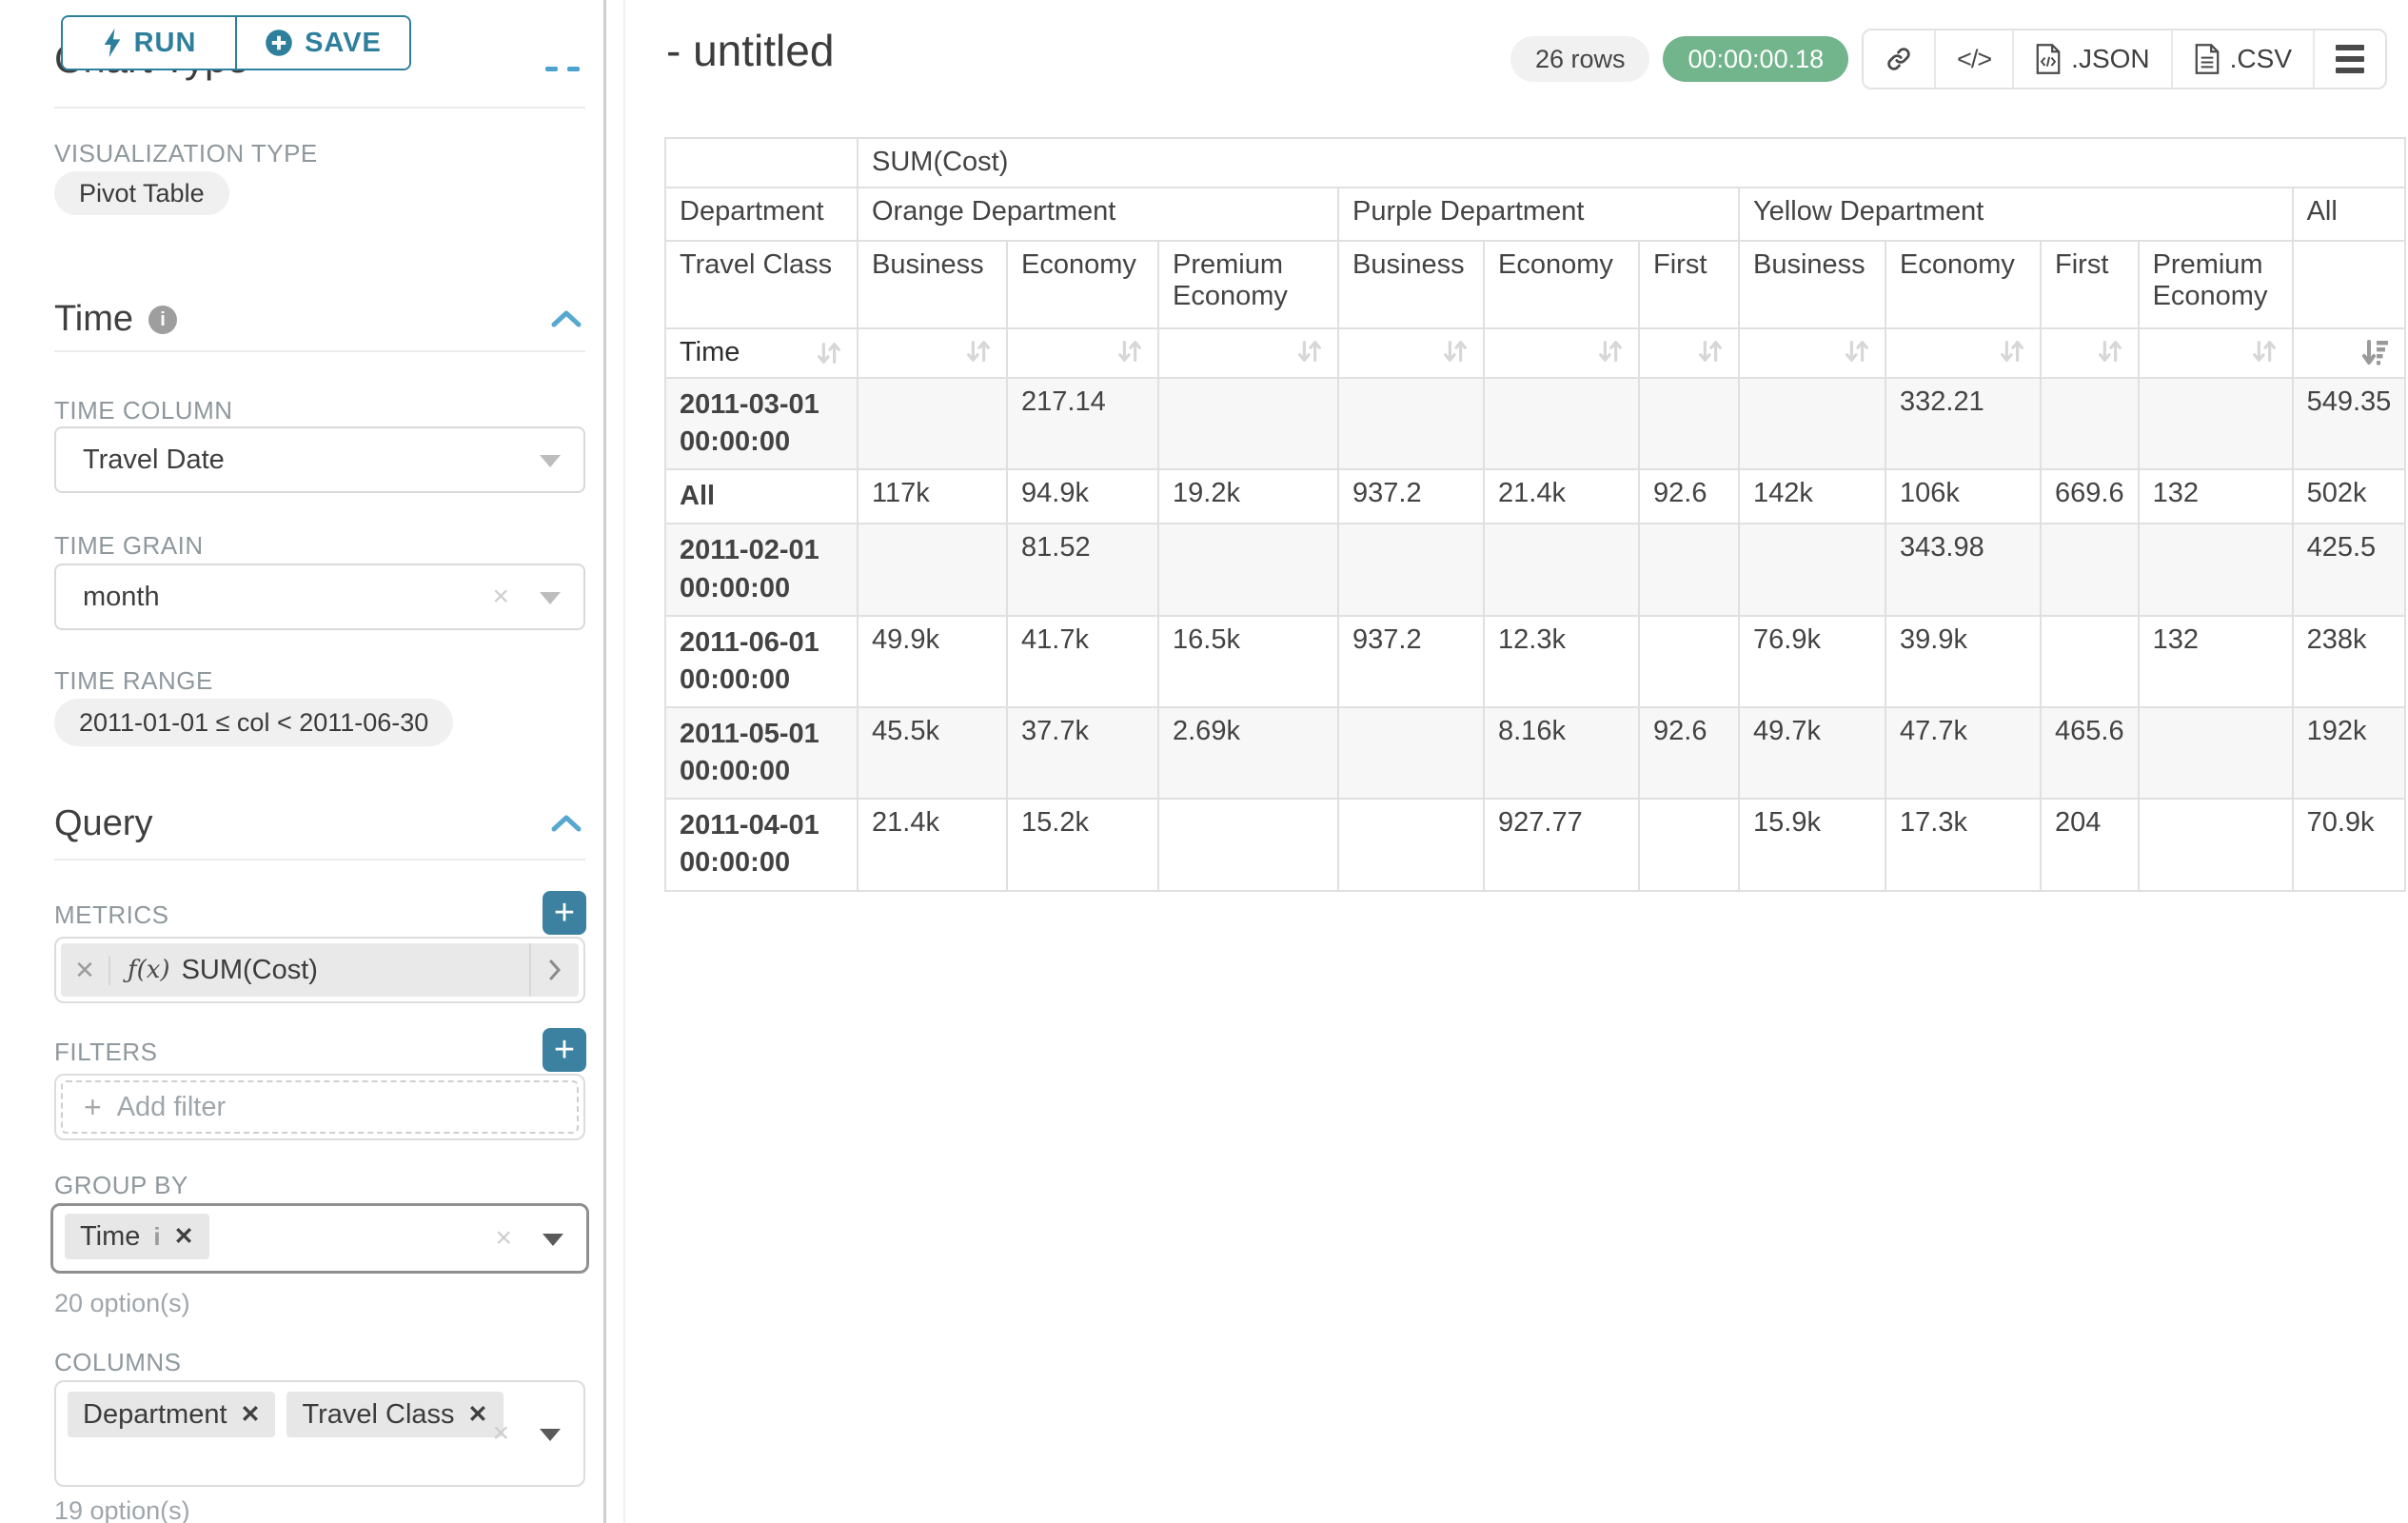  Describe the element at coordinates (761, 497) in the screenshot. I see `pivot-row-label: All` at that location.